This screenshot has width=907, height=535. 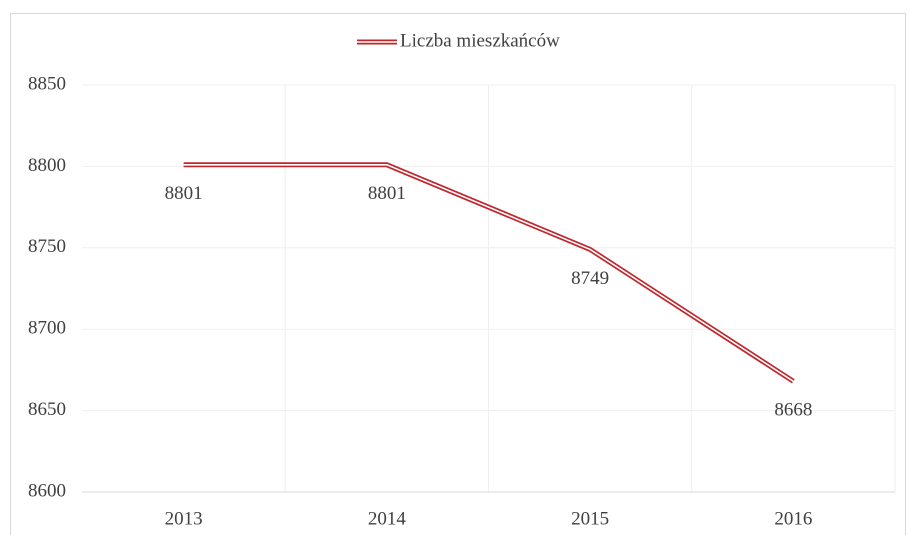 I want to click on x-tick-label: 2016, so click(x=793, y=518).